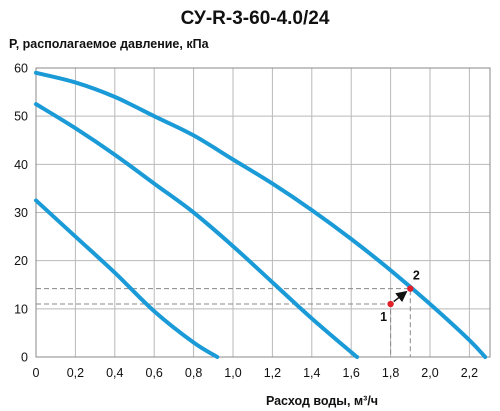 The image size is (500, 411). I want to click on y-tick-label: 10, so click(21, 309).